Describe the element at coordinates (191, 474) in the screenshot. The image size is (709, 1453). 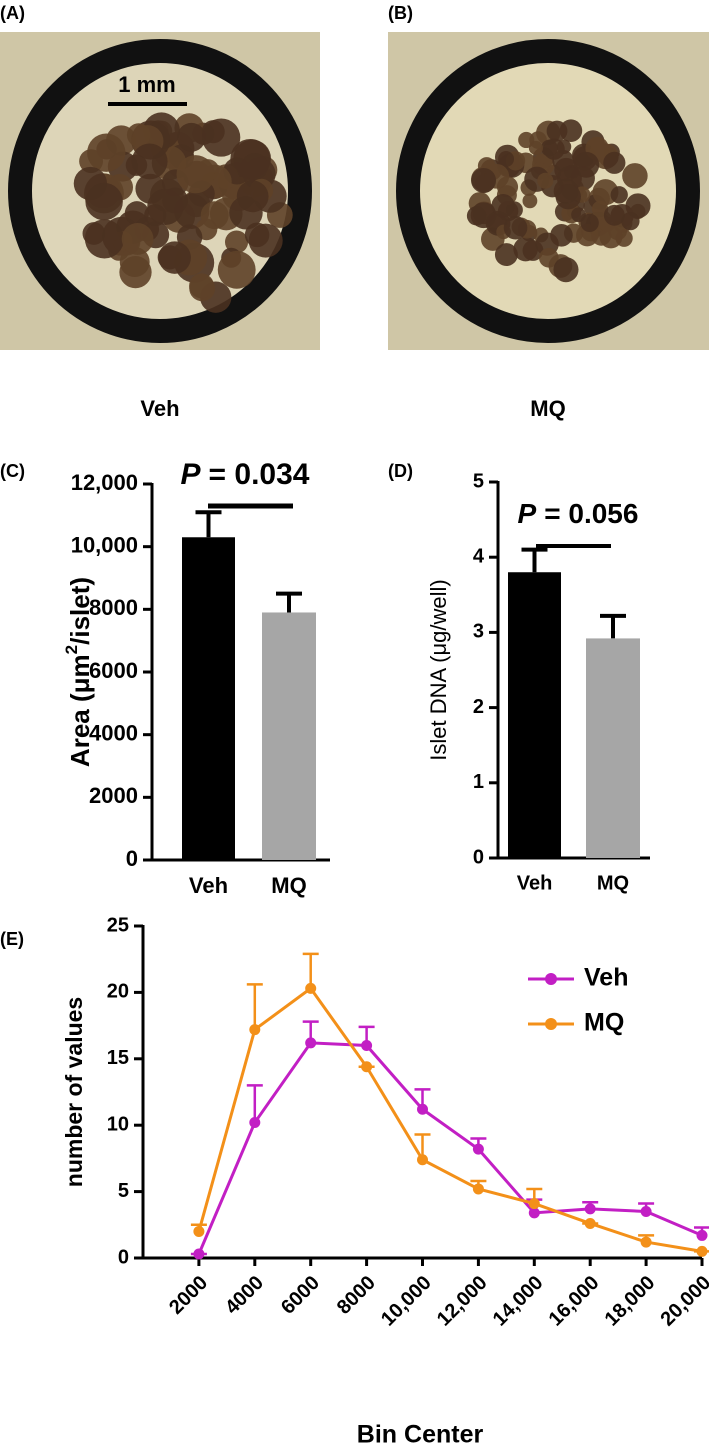
I see `p-symbol: P` at that location.